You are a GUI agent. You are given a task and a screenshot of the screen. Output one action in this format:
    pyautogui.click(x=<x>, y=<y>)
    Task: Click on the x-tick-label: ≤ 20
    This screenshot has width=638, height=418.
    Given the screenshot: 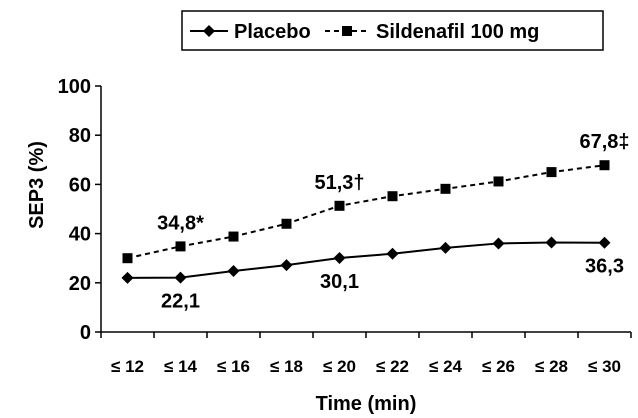 What is the action you would take?
    pyautogui.click(x=339, y=366)
    